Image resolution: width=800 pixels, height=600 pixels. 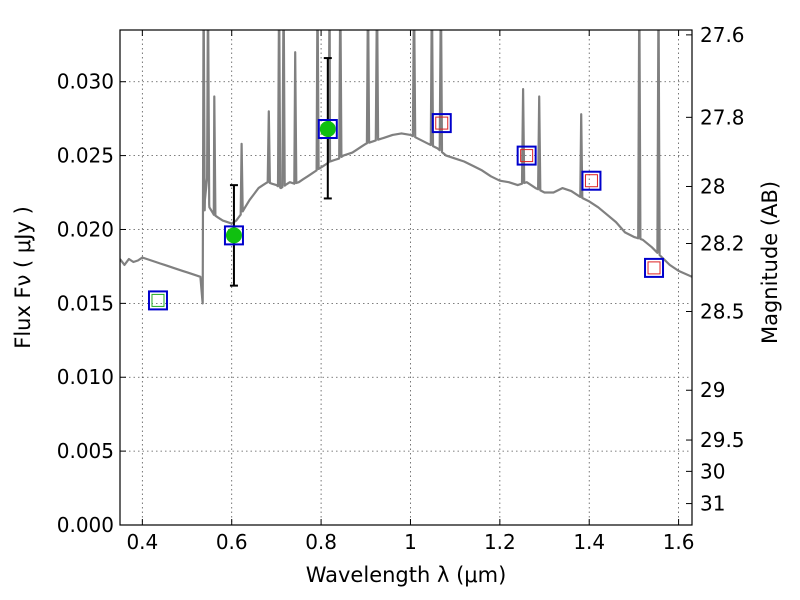 I want to click on y-tick-label: 0.030, so click(x=85, y=82).